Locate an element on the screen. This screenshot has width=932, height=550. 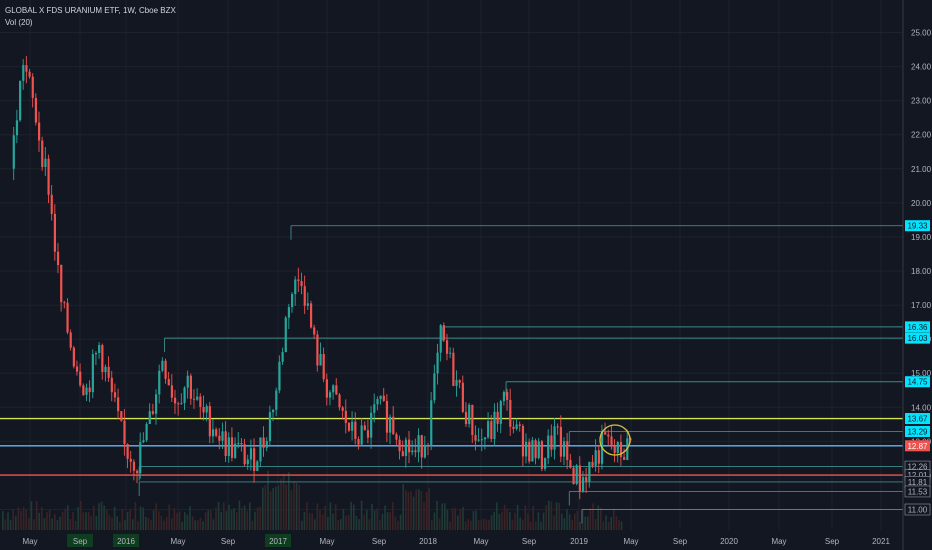
price-tick-label: 20.00 is located at coordinates (921, 203).